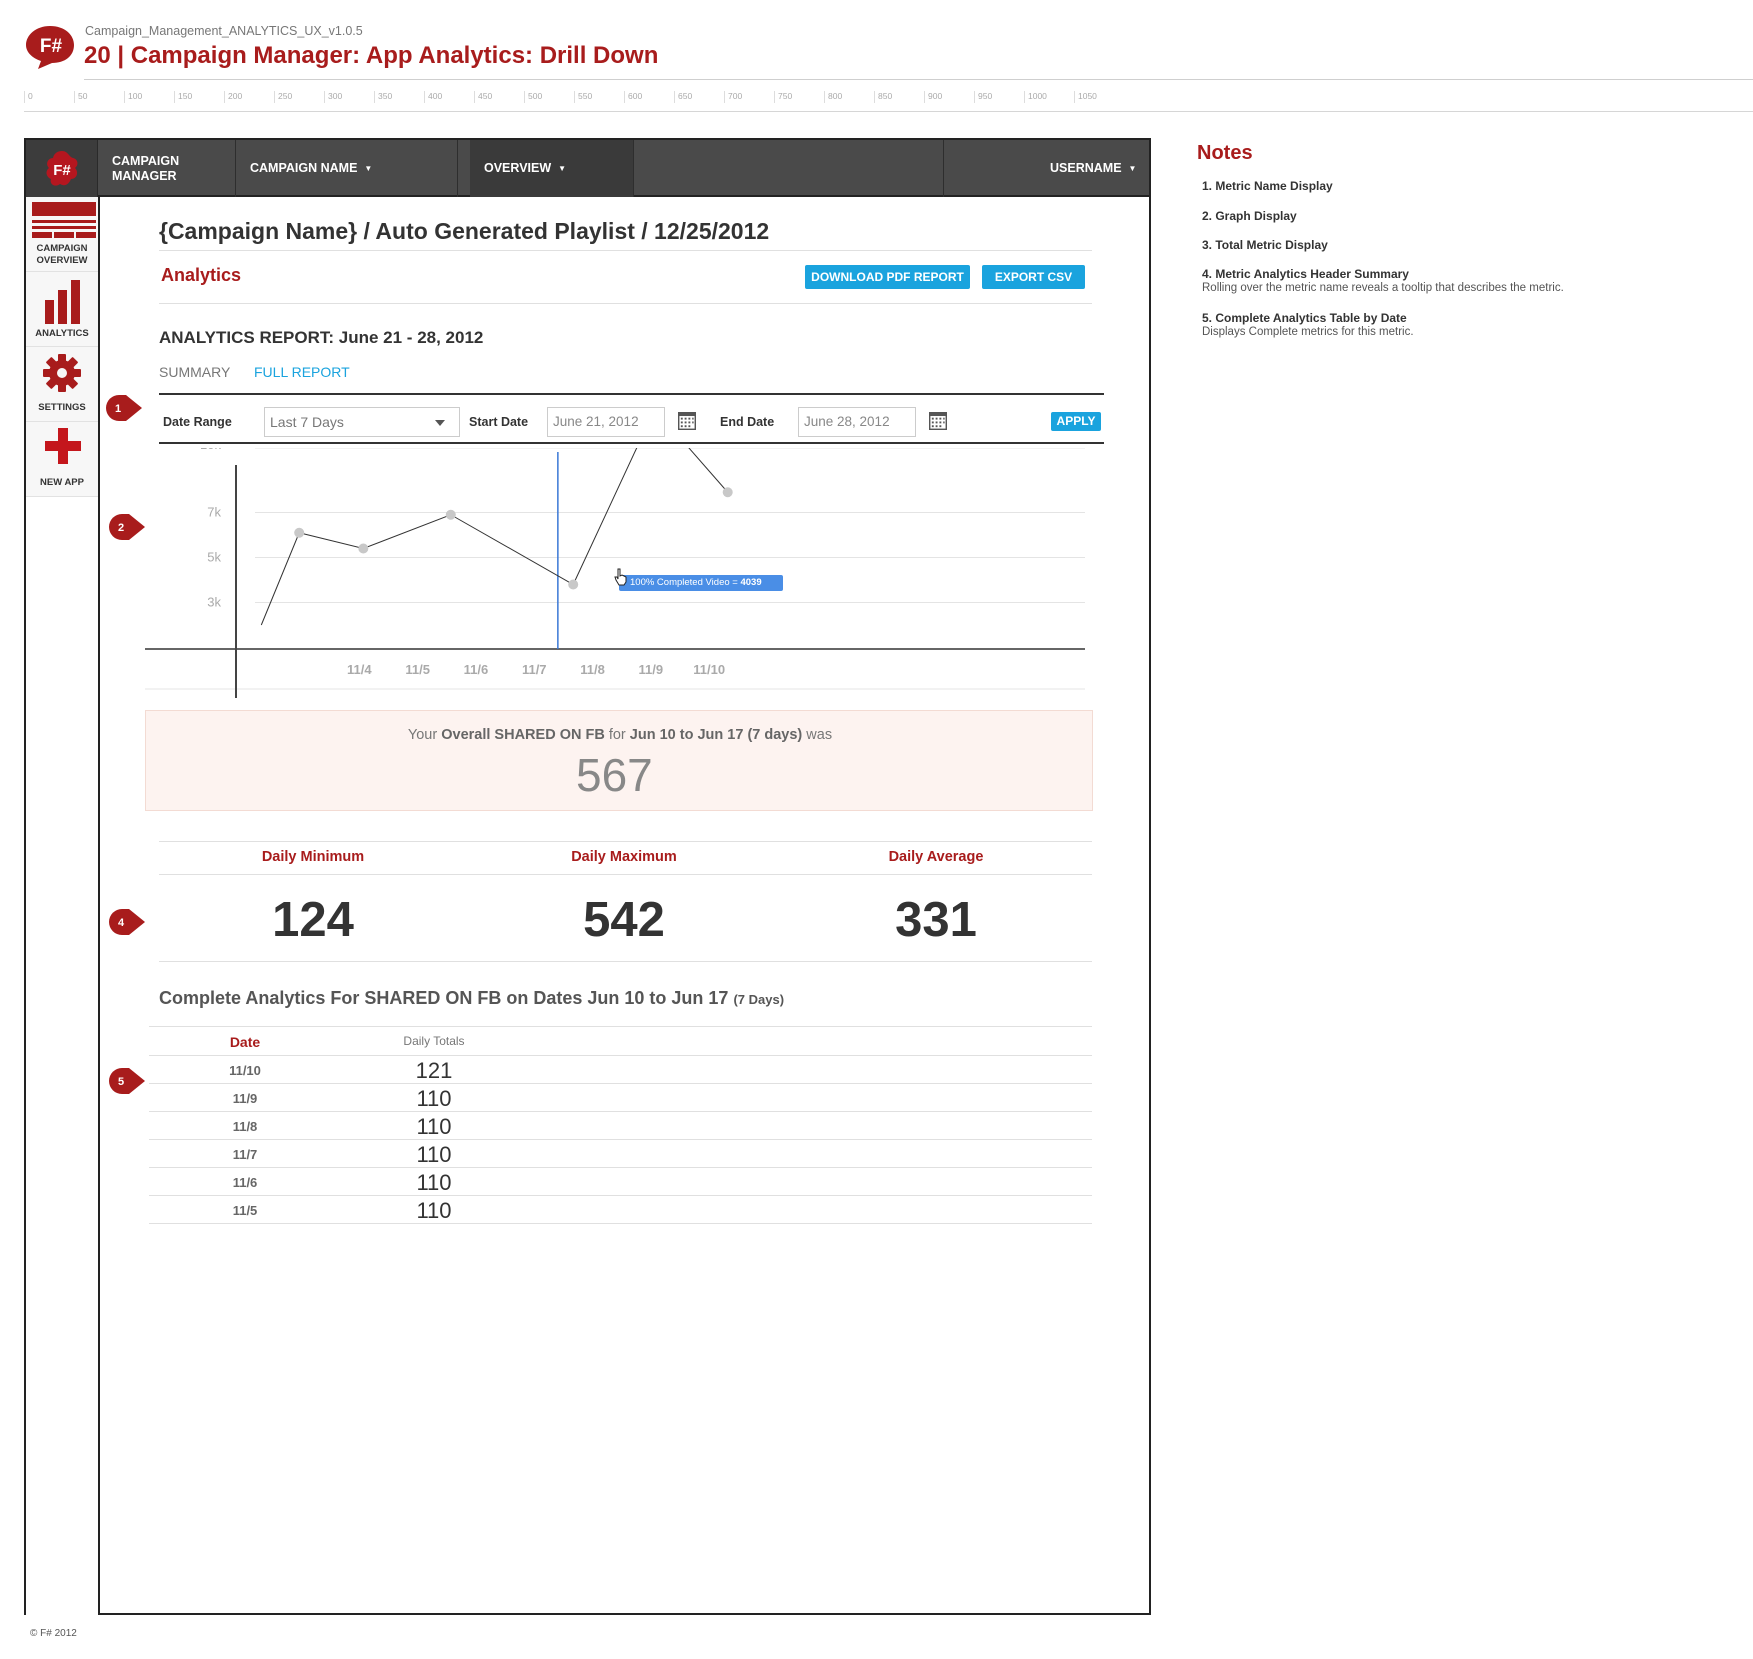 The image size is (1753, 1659). I want to click on ruler-line, so click(888, 111).